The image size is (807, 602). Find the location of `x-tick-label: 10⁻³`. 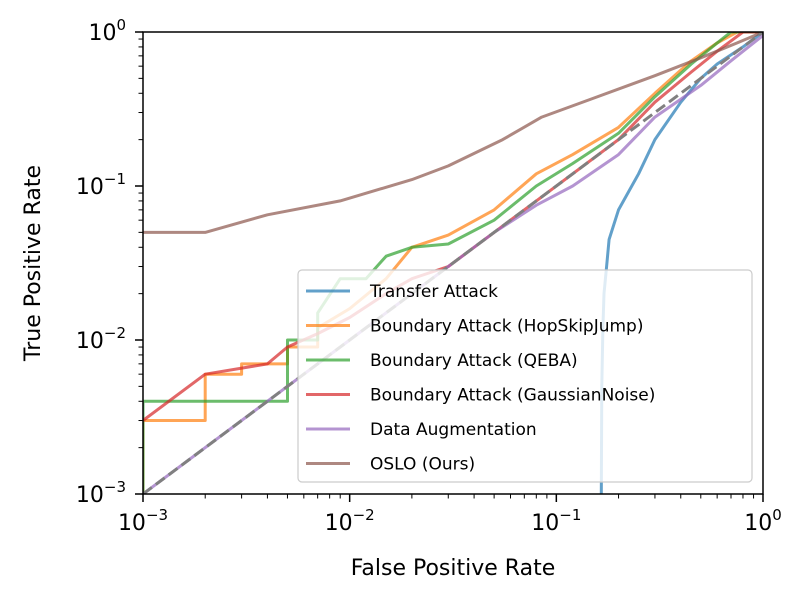

x-tick-label: 10⁻³ is located at coordinates (143, 521).